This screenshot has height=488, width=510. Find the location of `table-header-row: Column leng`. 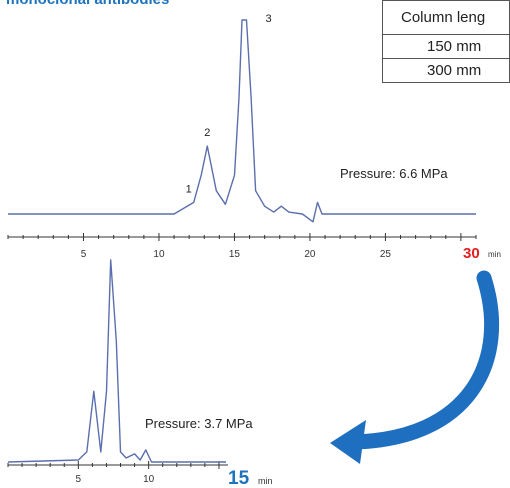

table-header-row: Column leng is located at coordinates (446, 17).